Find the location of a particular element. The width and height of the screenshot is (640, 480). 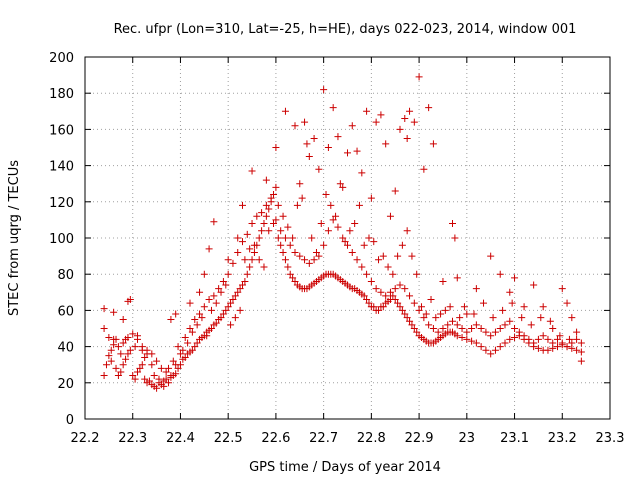

x-tick-label: 22.4 is located at coordinates (180, 438).